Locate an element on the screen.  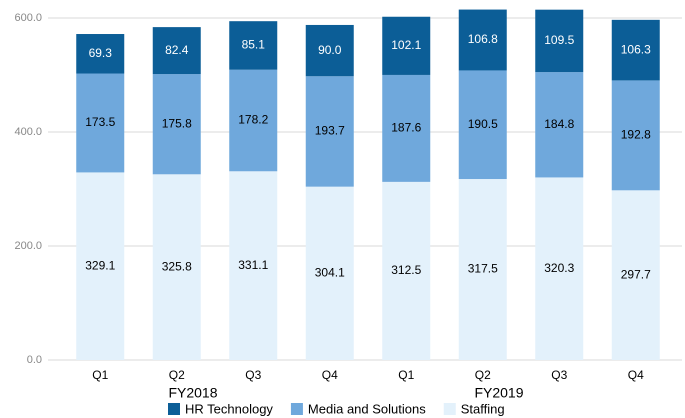
value-label: 320.3 is located at coordinates (559, 268).